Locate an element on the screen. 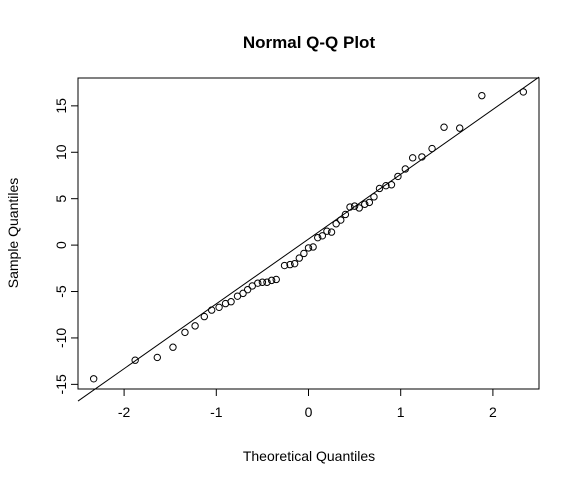  y-tick-label: 5 is located at coordinates (61, 199).